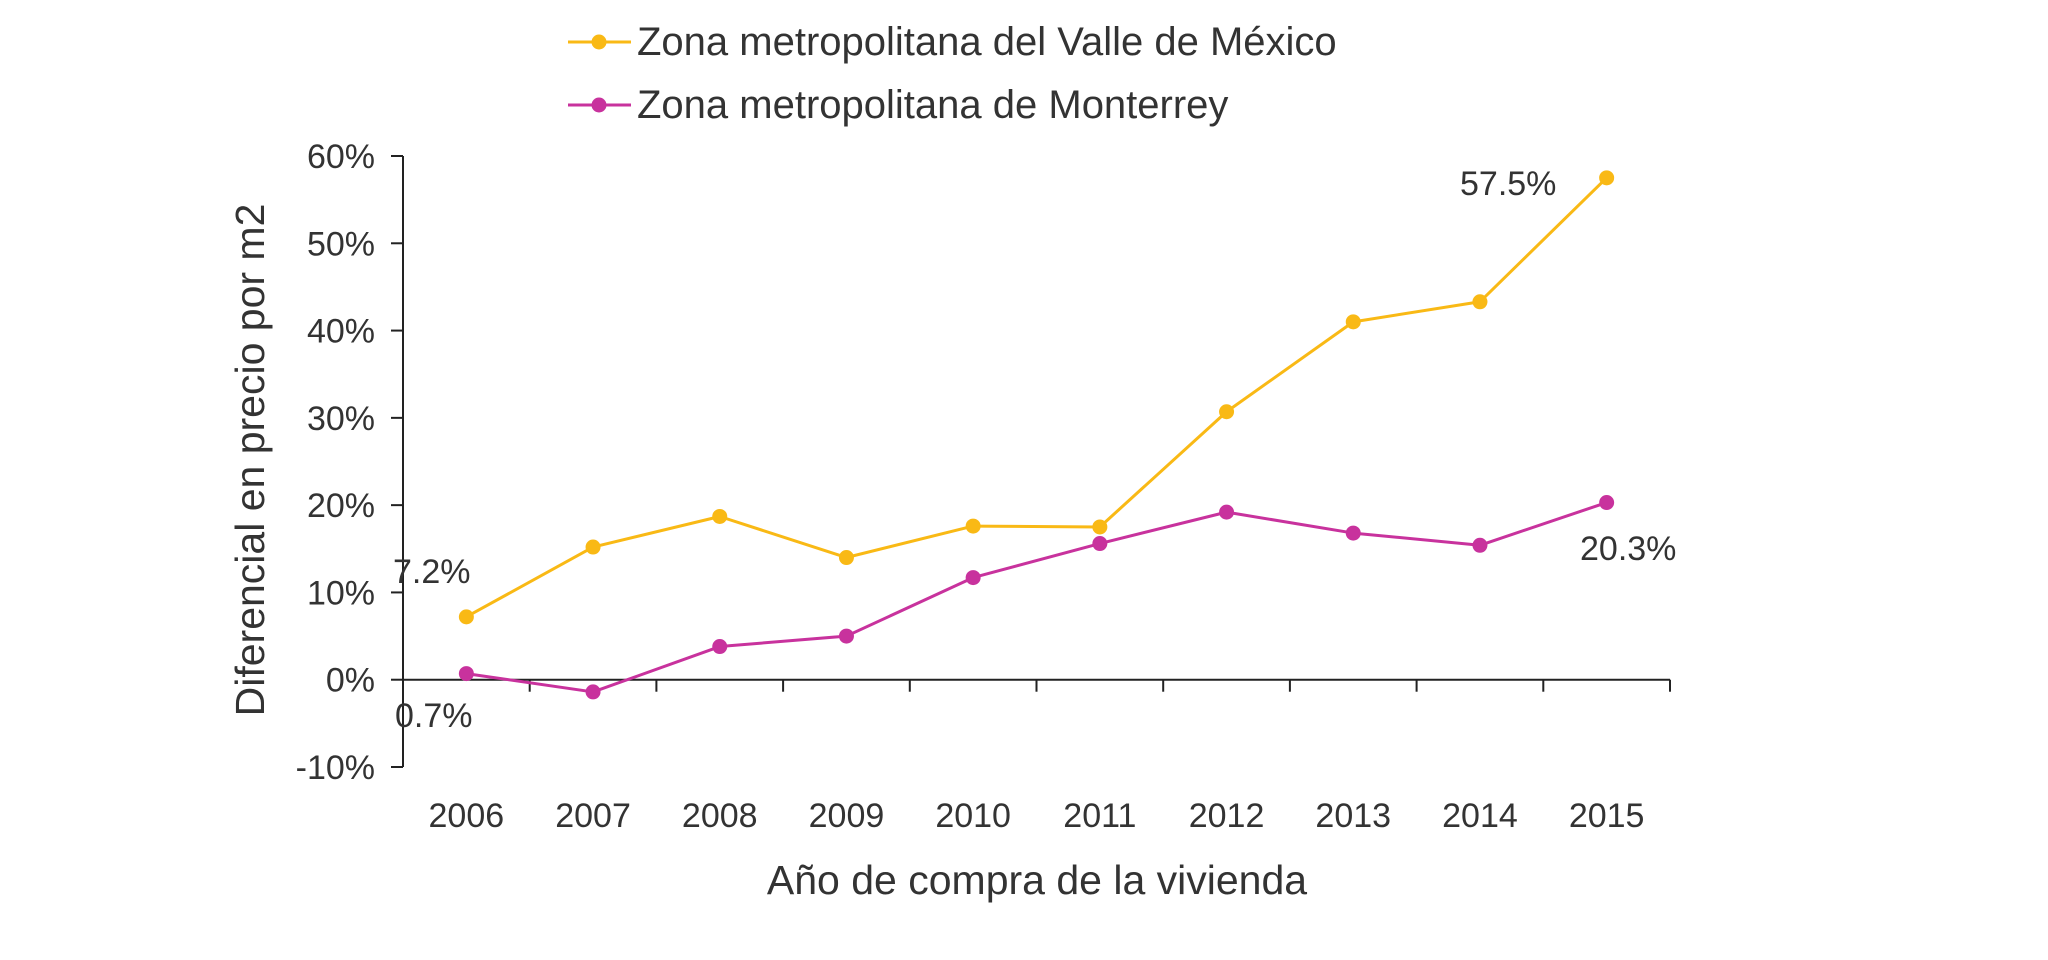 The image size is (2048, 960). Describe the element at coordinates (341, 244) in the screenshot. I see `y-tick-label: 50%` at that location.